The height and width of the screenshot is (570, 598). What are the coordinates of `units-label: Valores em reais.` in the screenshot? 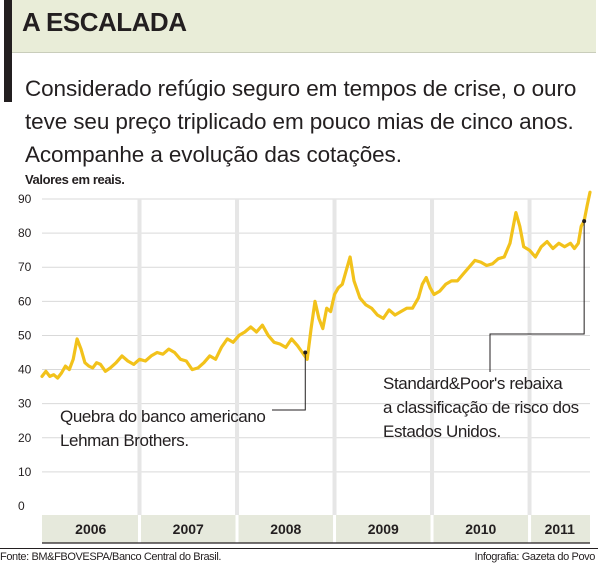 It's located at (75, 179).